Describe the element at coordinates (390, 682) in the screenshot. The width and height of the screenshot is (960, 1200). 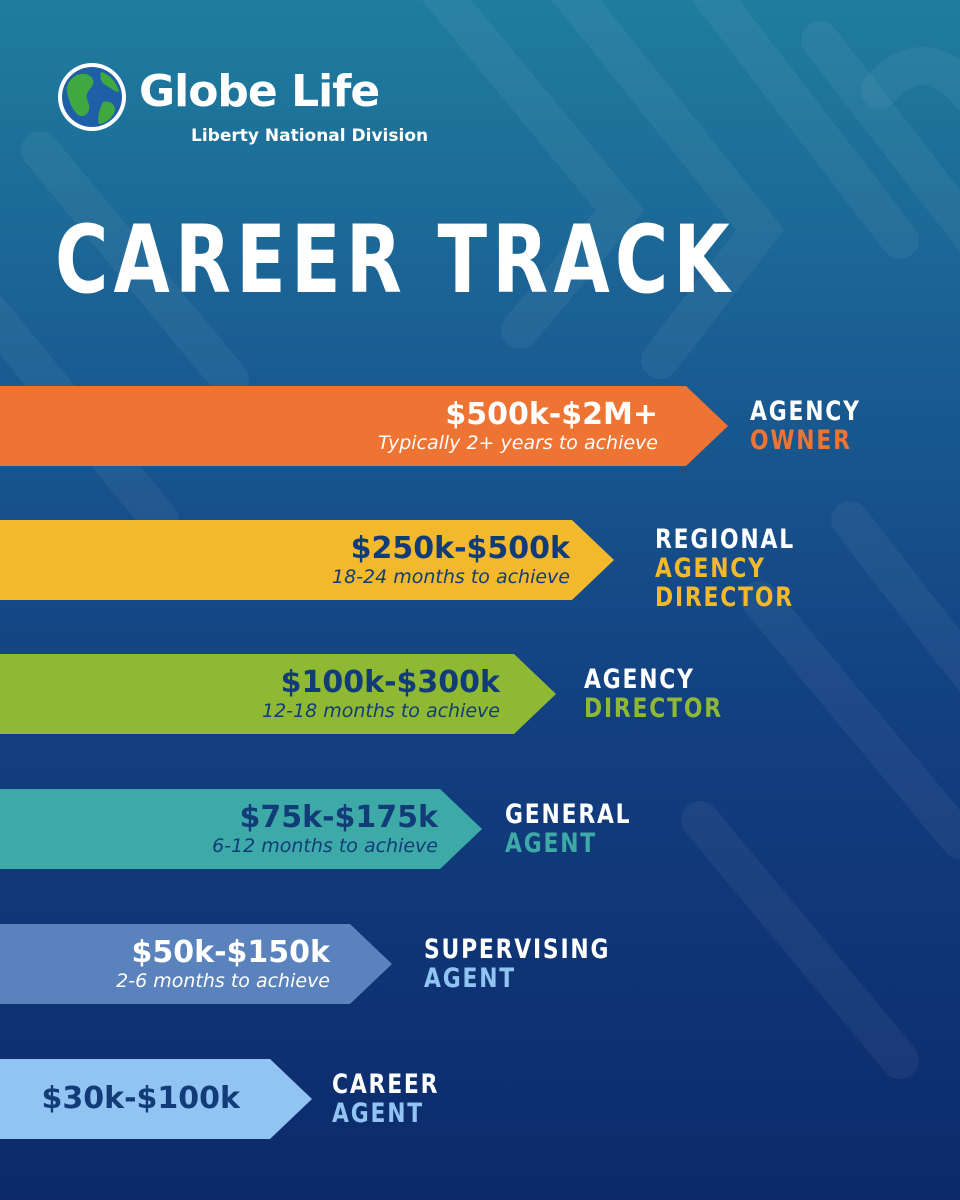
I see `tier-salary: $100k-$300k` at that location.